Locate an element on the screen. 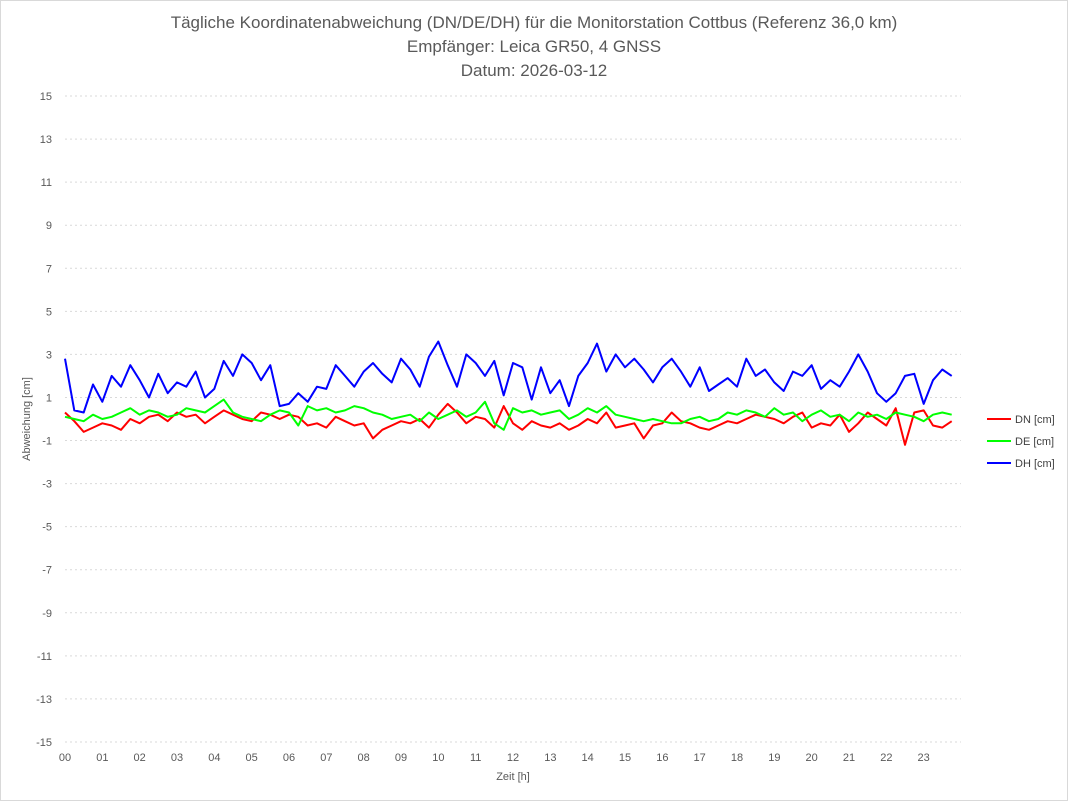 This screenshot has height=801, width=1068. legend: DN [cm] DE [cm] DH [cm] is located at coordinates (1021, 442).